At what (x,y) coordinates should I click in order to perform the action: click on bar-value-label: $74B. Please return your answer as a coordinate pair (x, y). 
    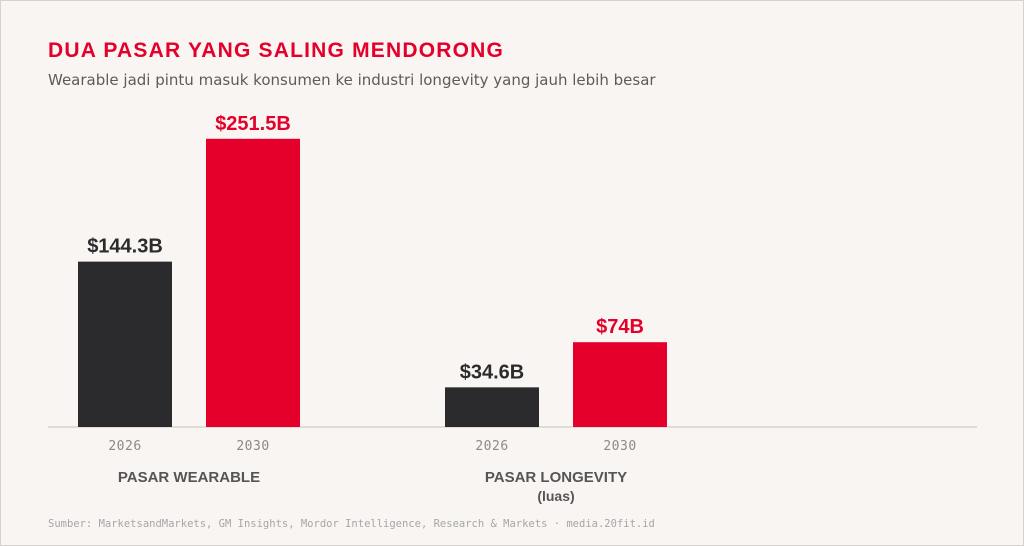
    Looking at the image, I should click on (620, 327).